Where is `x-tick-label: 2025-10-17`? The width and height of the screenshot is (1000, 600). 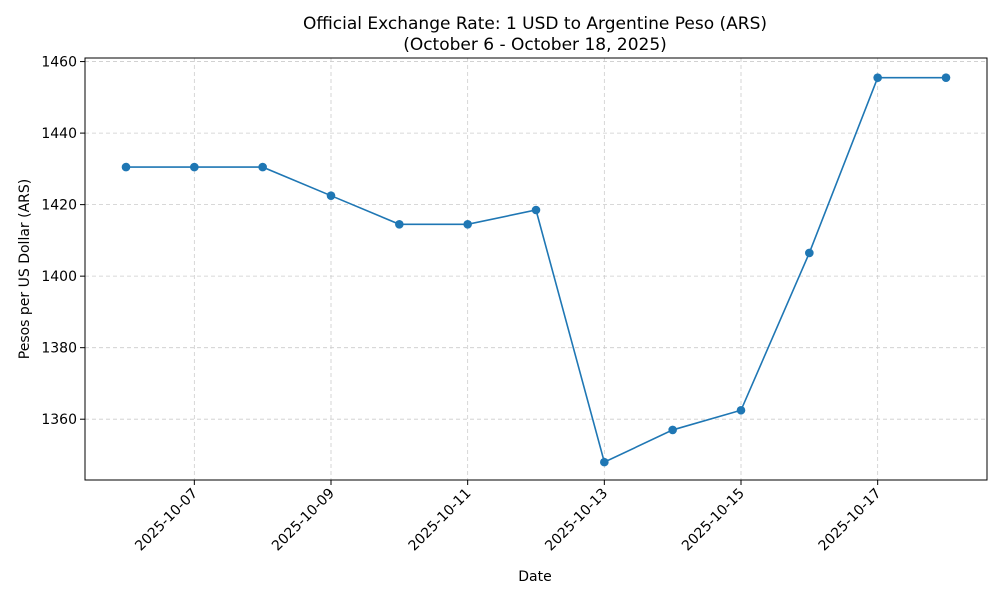 x-tick-label: 2025-10-17 is located at coordinates (850, 520).